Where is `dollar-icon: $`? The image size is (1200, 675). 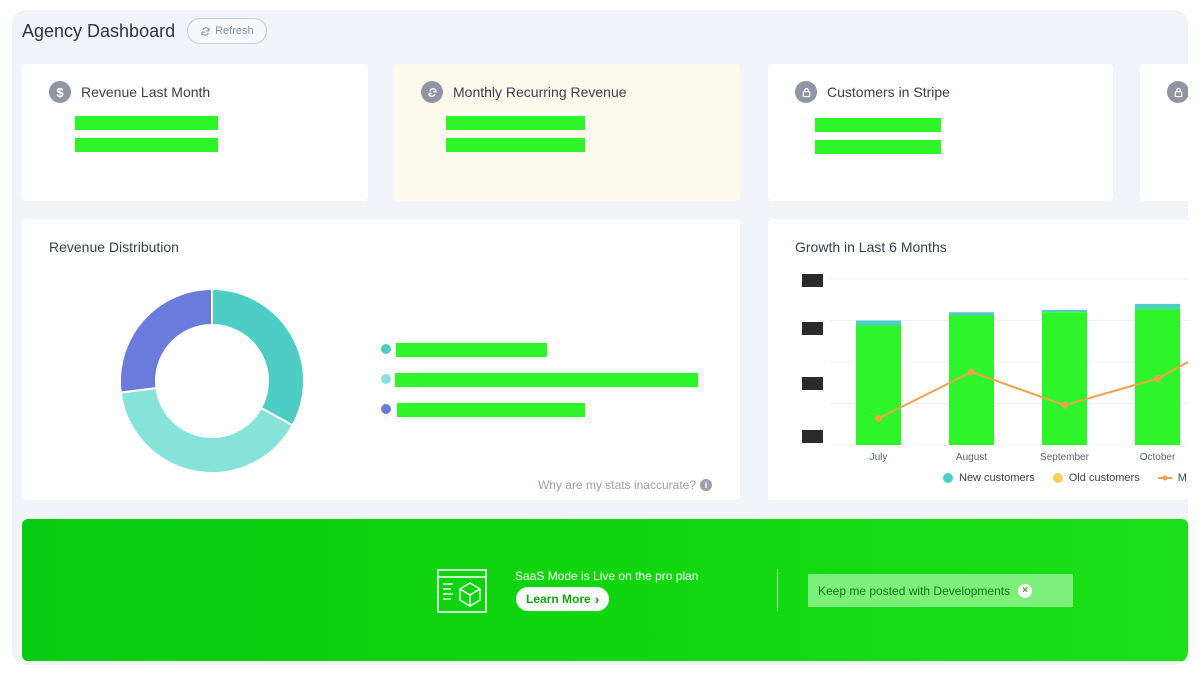 dollar-icon: $ is located at coordinates (60, 92).